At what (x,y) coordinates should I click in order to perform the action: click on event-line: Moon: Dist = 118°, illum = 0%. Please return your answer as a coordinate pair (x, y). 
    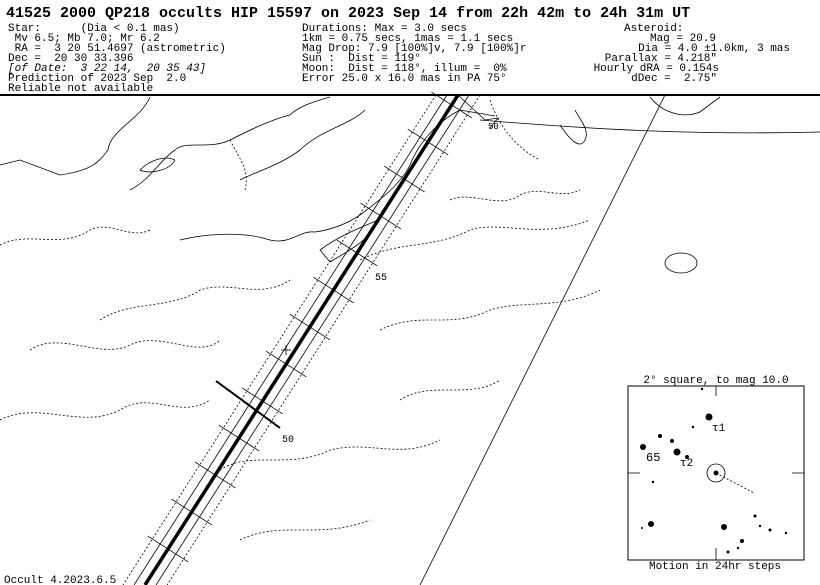
    Looking at the image, I should click on (404, 69).